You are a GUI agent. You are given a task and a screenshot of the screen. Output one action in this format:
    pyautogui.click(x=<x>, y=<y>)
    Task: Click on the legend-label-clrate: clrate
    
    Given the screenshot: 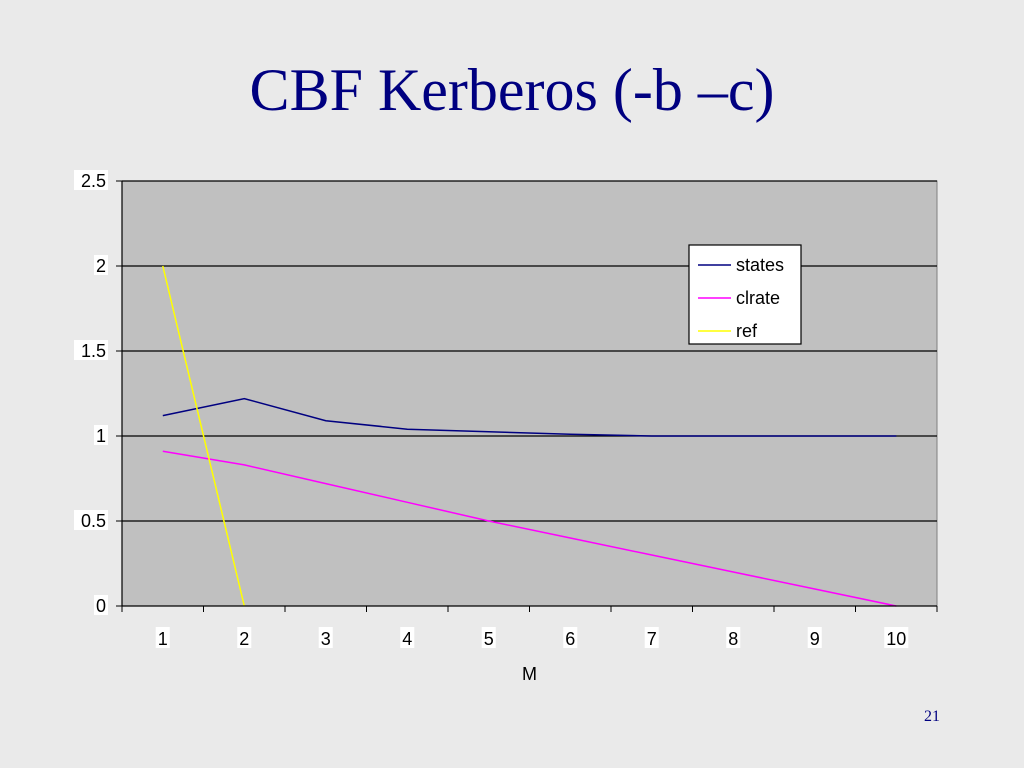 What is the action you would take?
    pyautogui.click(x=758, y=298)
    